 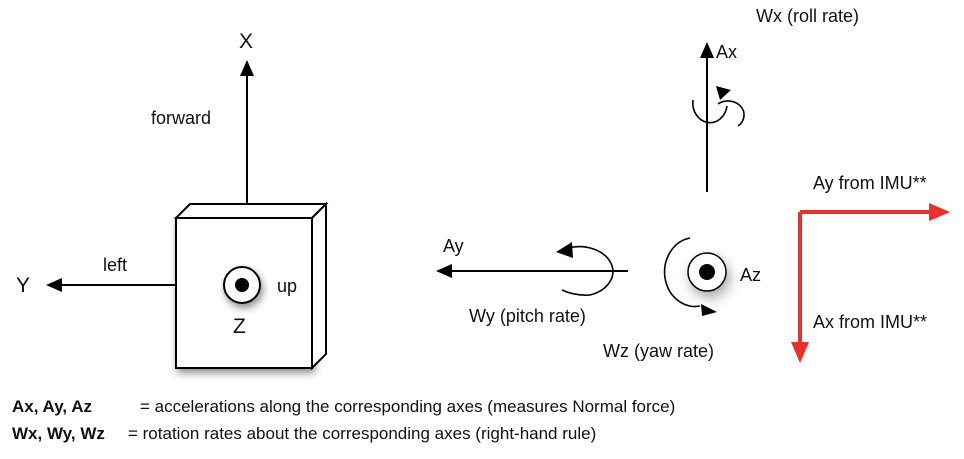 What do you see at coordinates (111, 285) in the screenshot?
I see `y-axis-arrow` at bounding box center [111, 285].